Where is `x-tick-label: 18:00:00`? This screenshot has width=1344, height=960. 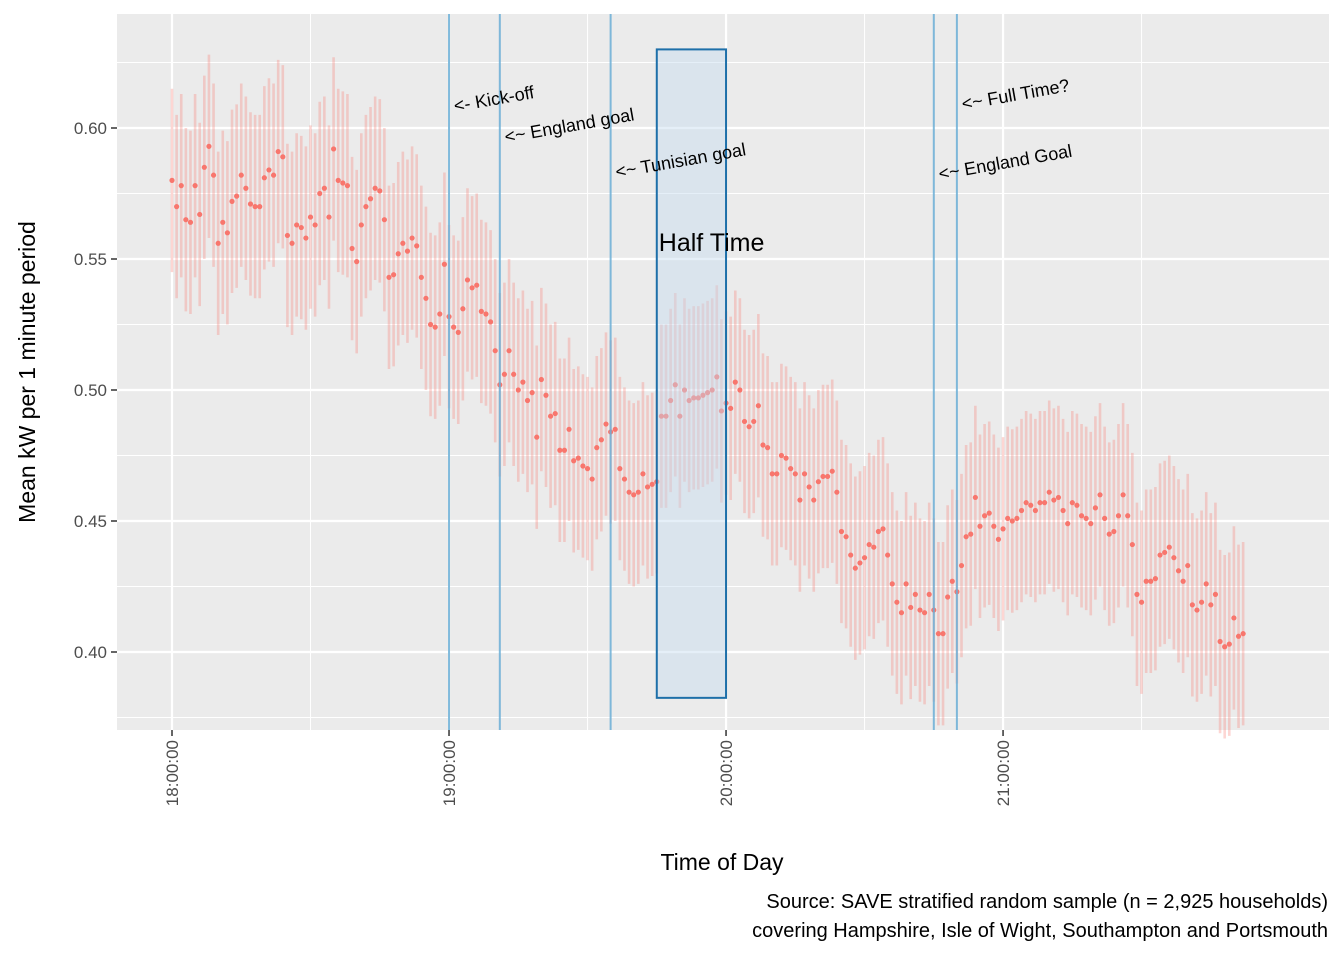 x-tick-label: 18:00:00 is located at coordinates (172, 773).